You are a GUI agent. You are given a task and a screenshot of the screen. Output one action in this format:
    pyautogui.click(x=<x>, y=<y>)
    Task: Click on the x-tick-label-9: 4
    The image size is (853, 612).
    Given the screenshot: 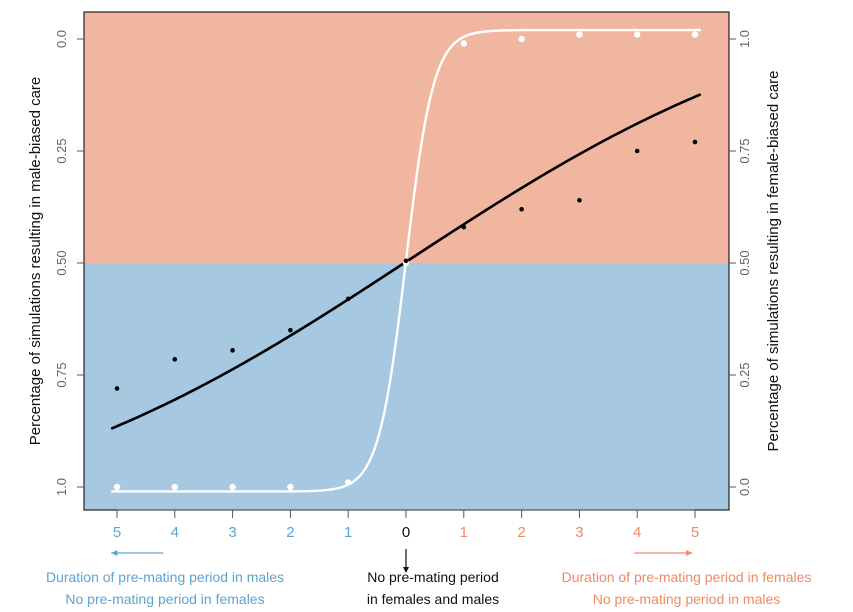 What is the action you would take?
    pyautogui.click(x=637, y=532)
    